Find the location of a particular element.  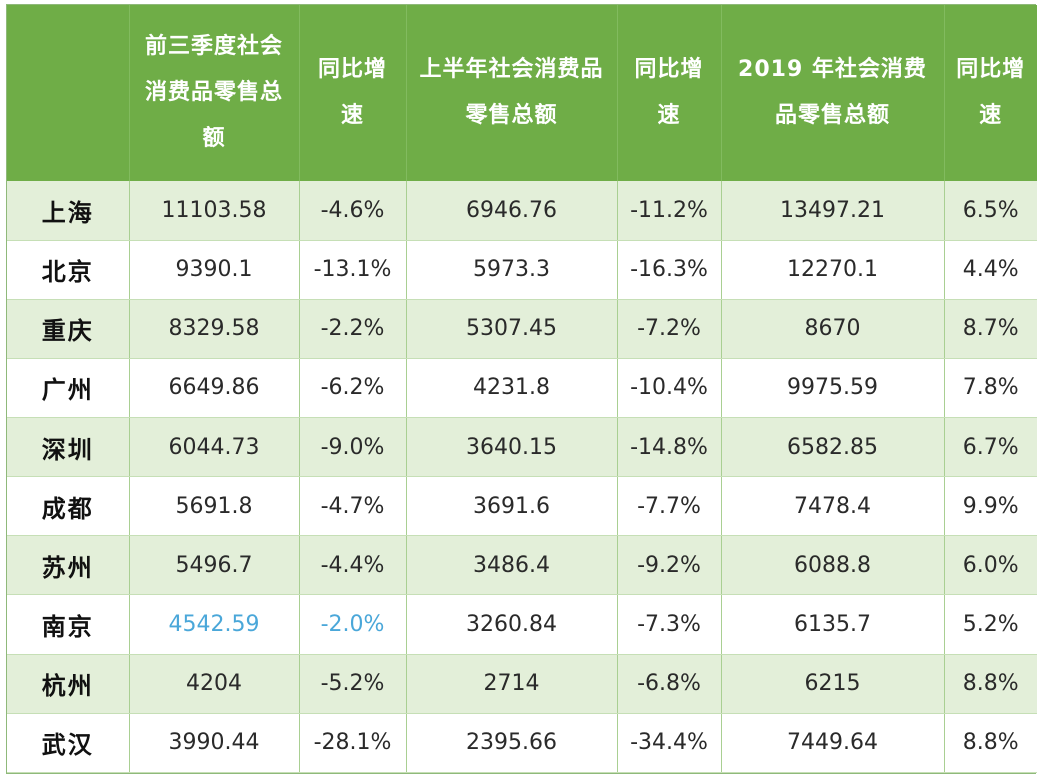

cell-q3-total: 6044.73 is located at coordinates (214, 447).